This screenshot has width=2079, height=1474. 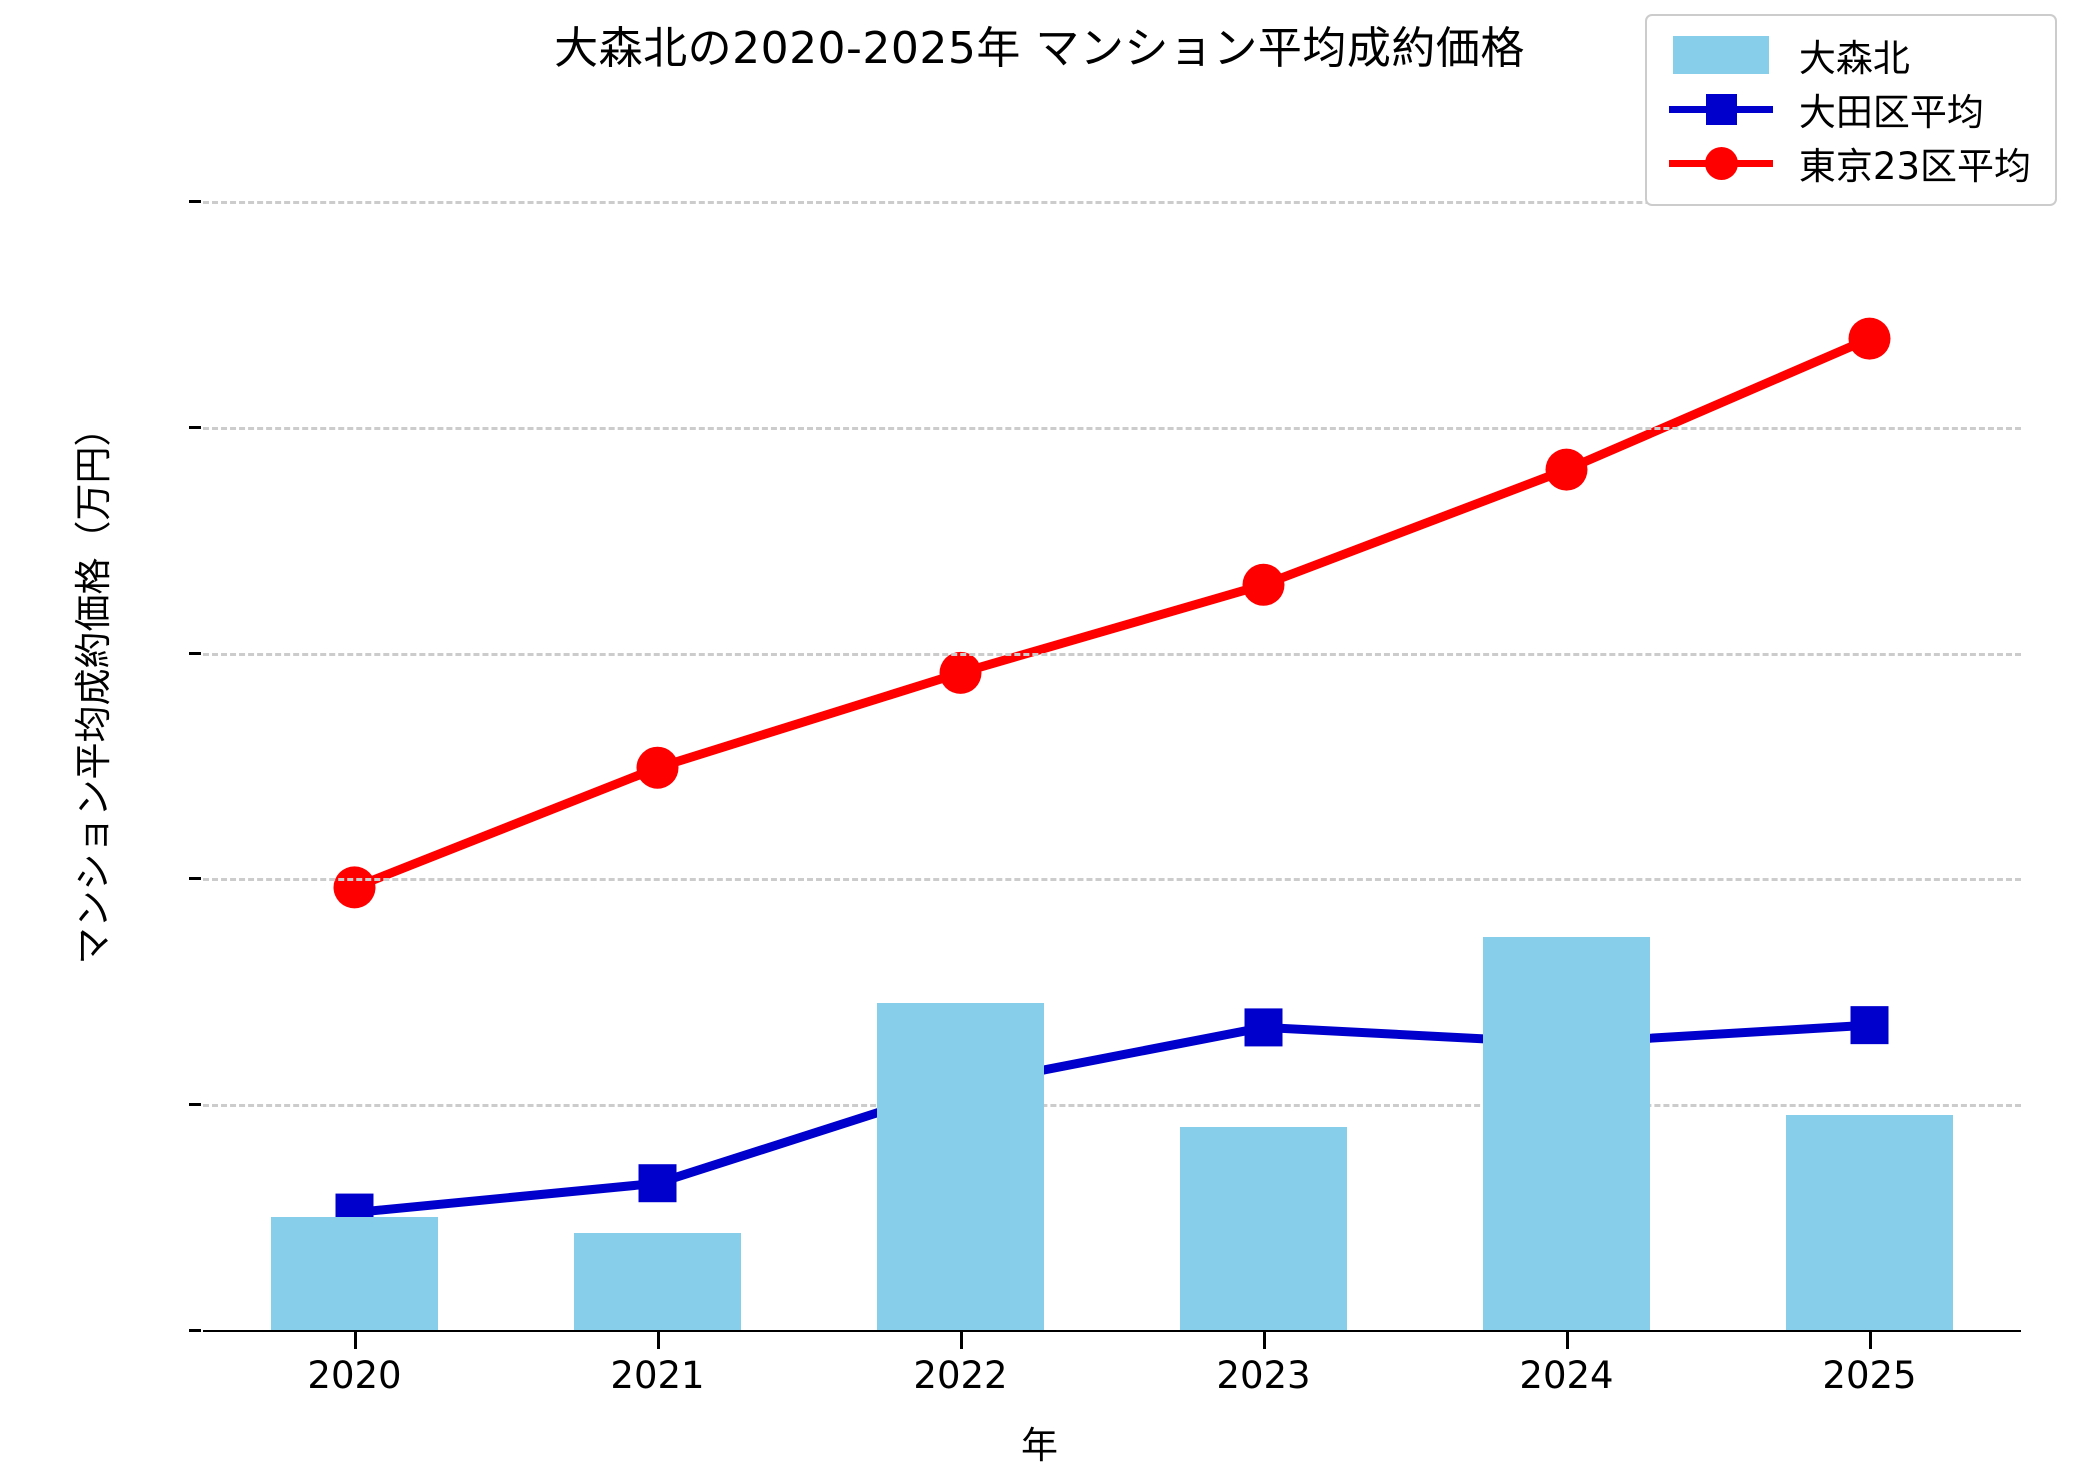 What do you see at coordinates (1263, 1375) in the screenshot?
I see `x-tick-label-2023: 2023` at bounding box center [1263, 1375].